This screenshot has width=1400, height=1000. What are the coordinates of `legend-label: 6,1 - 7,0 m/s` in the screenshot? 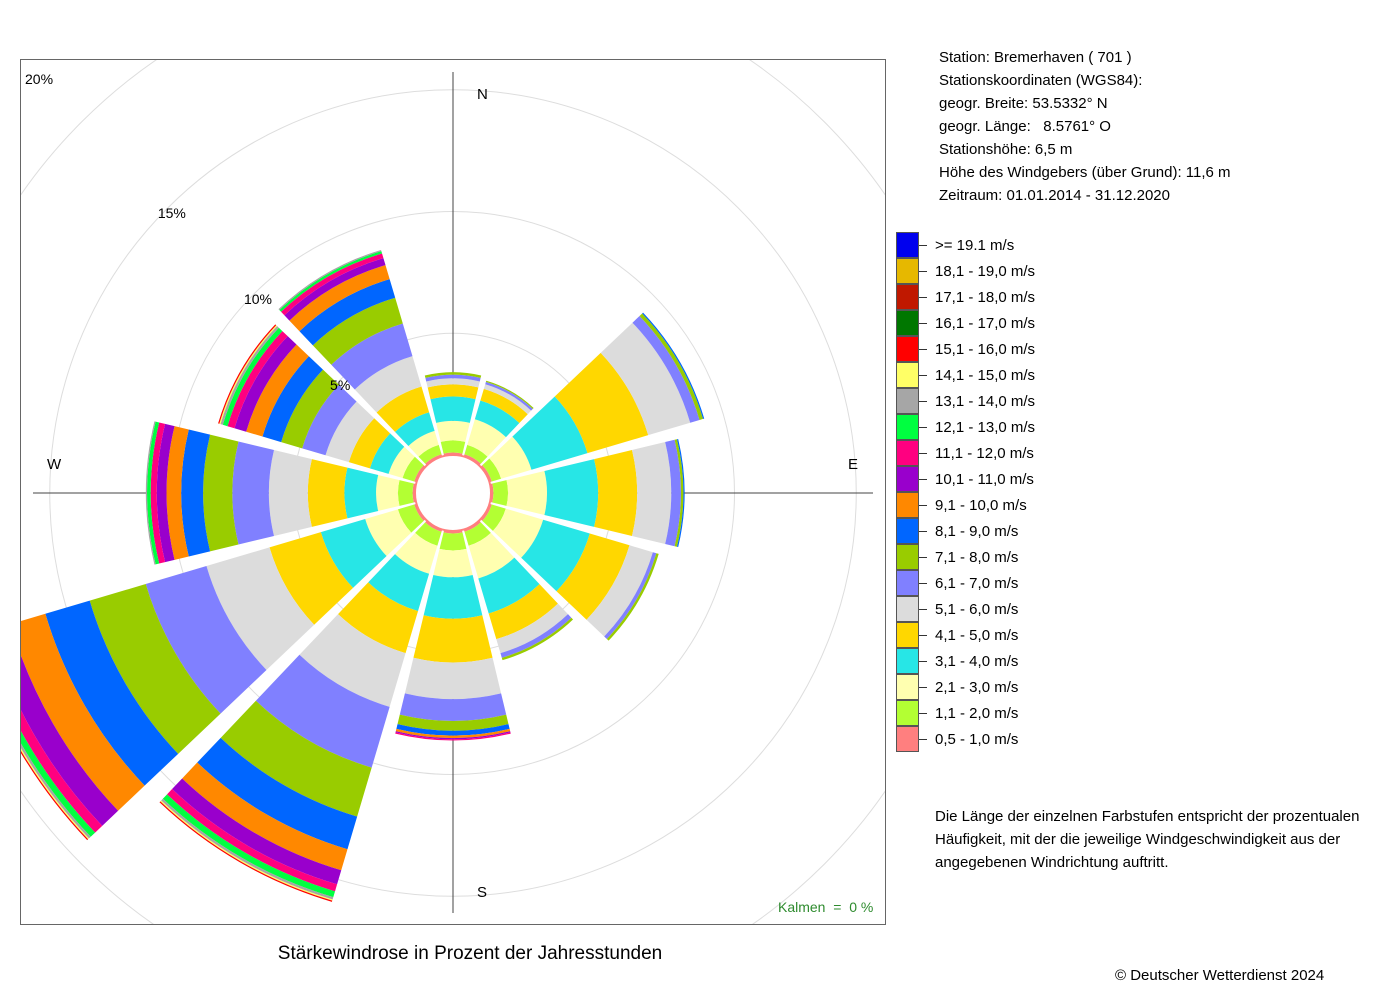 It's located at (977, 583).